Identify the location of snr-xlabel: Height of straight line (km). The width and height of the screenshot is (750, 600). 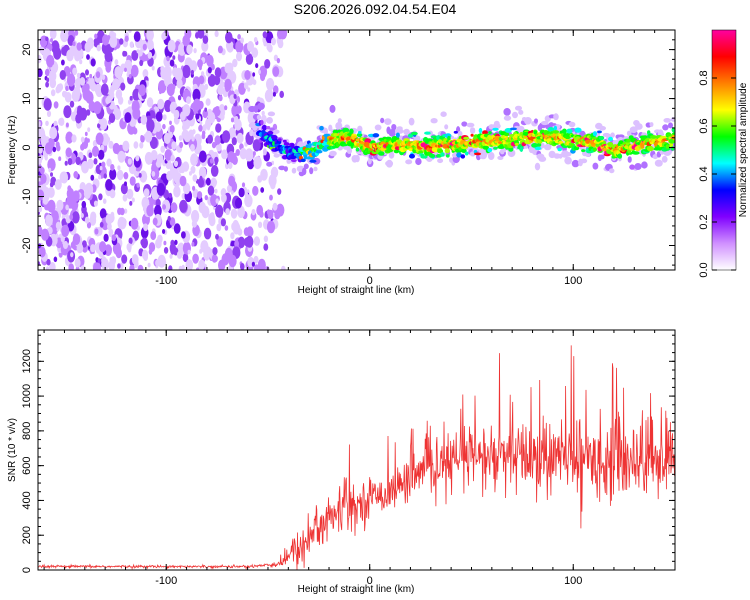
(356, 589).